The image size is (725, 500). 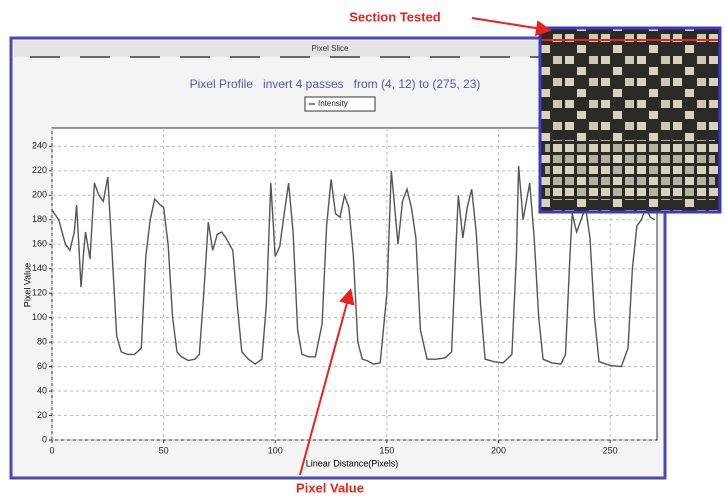 What do you see at coordinates (275, 450) in the screenshot?
I see `x-tick-label: 100` at bounding box center [275, 450].